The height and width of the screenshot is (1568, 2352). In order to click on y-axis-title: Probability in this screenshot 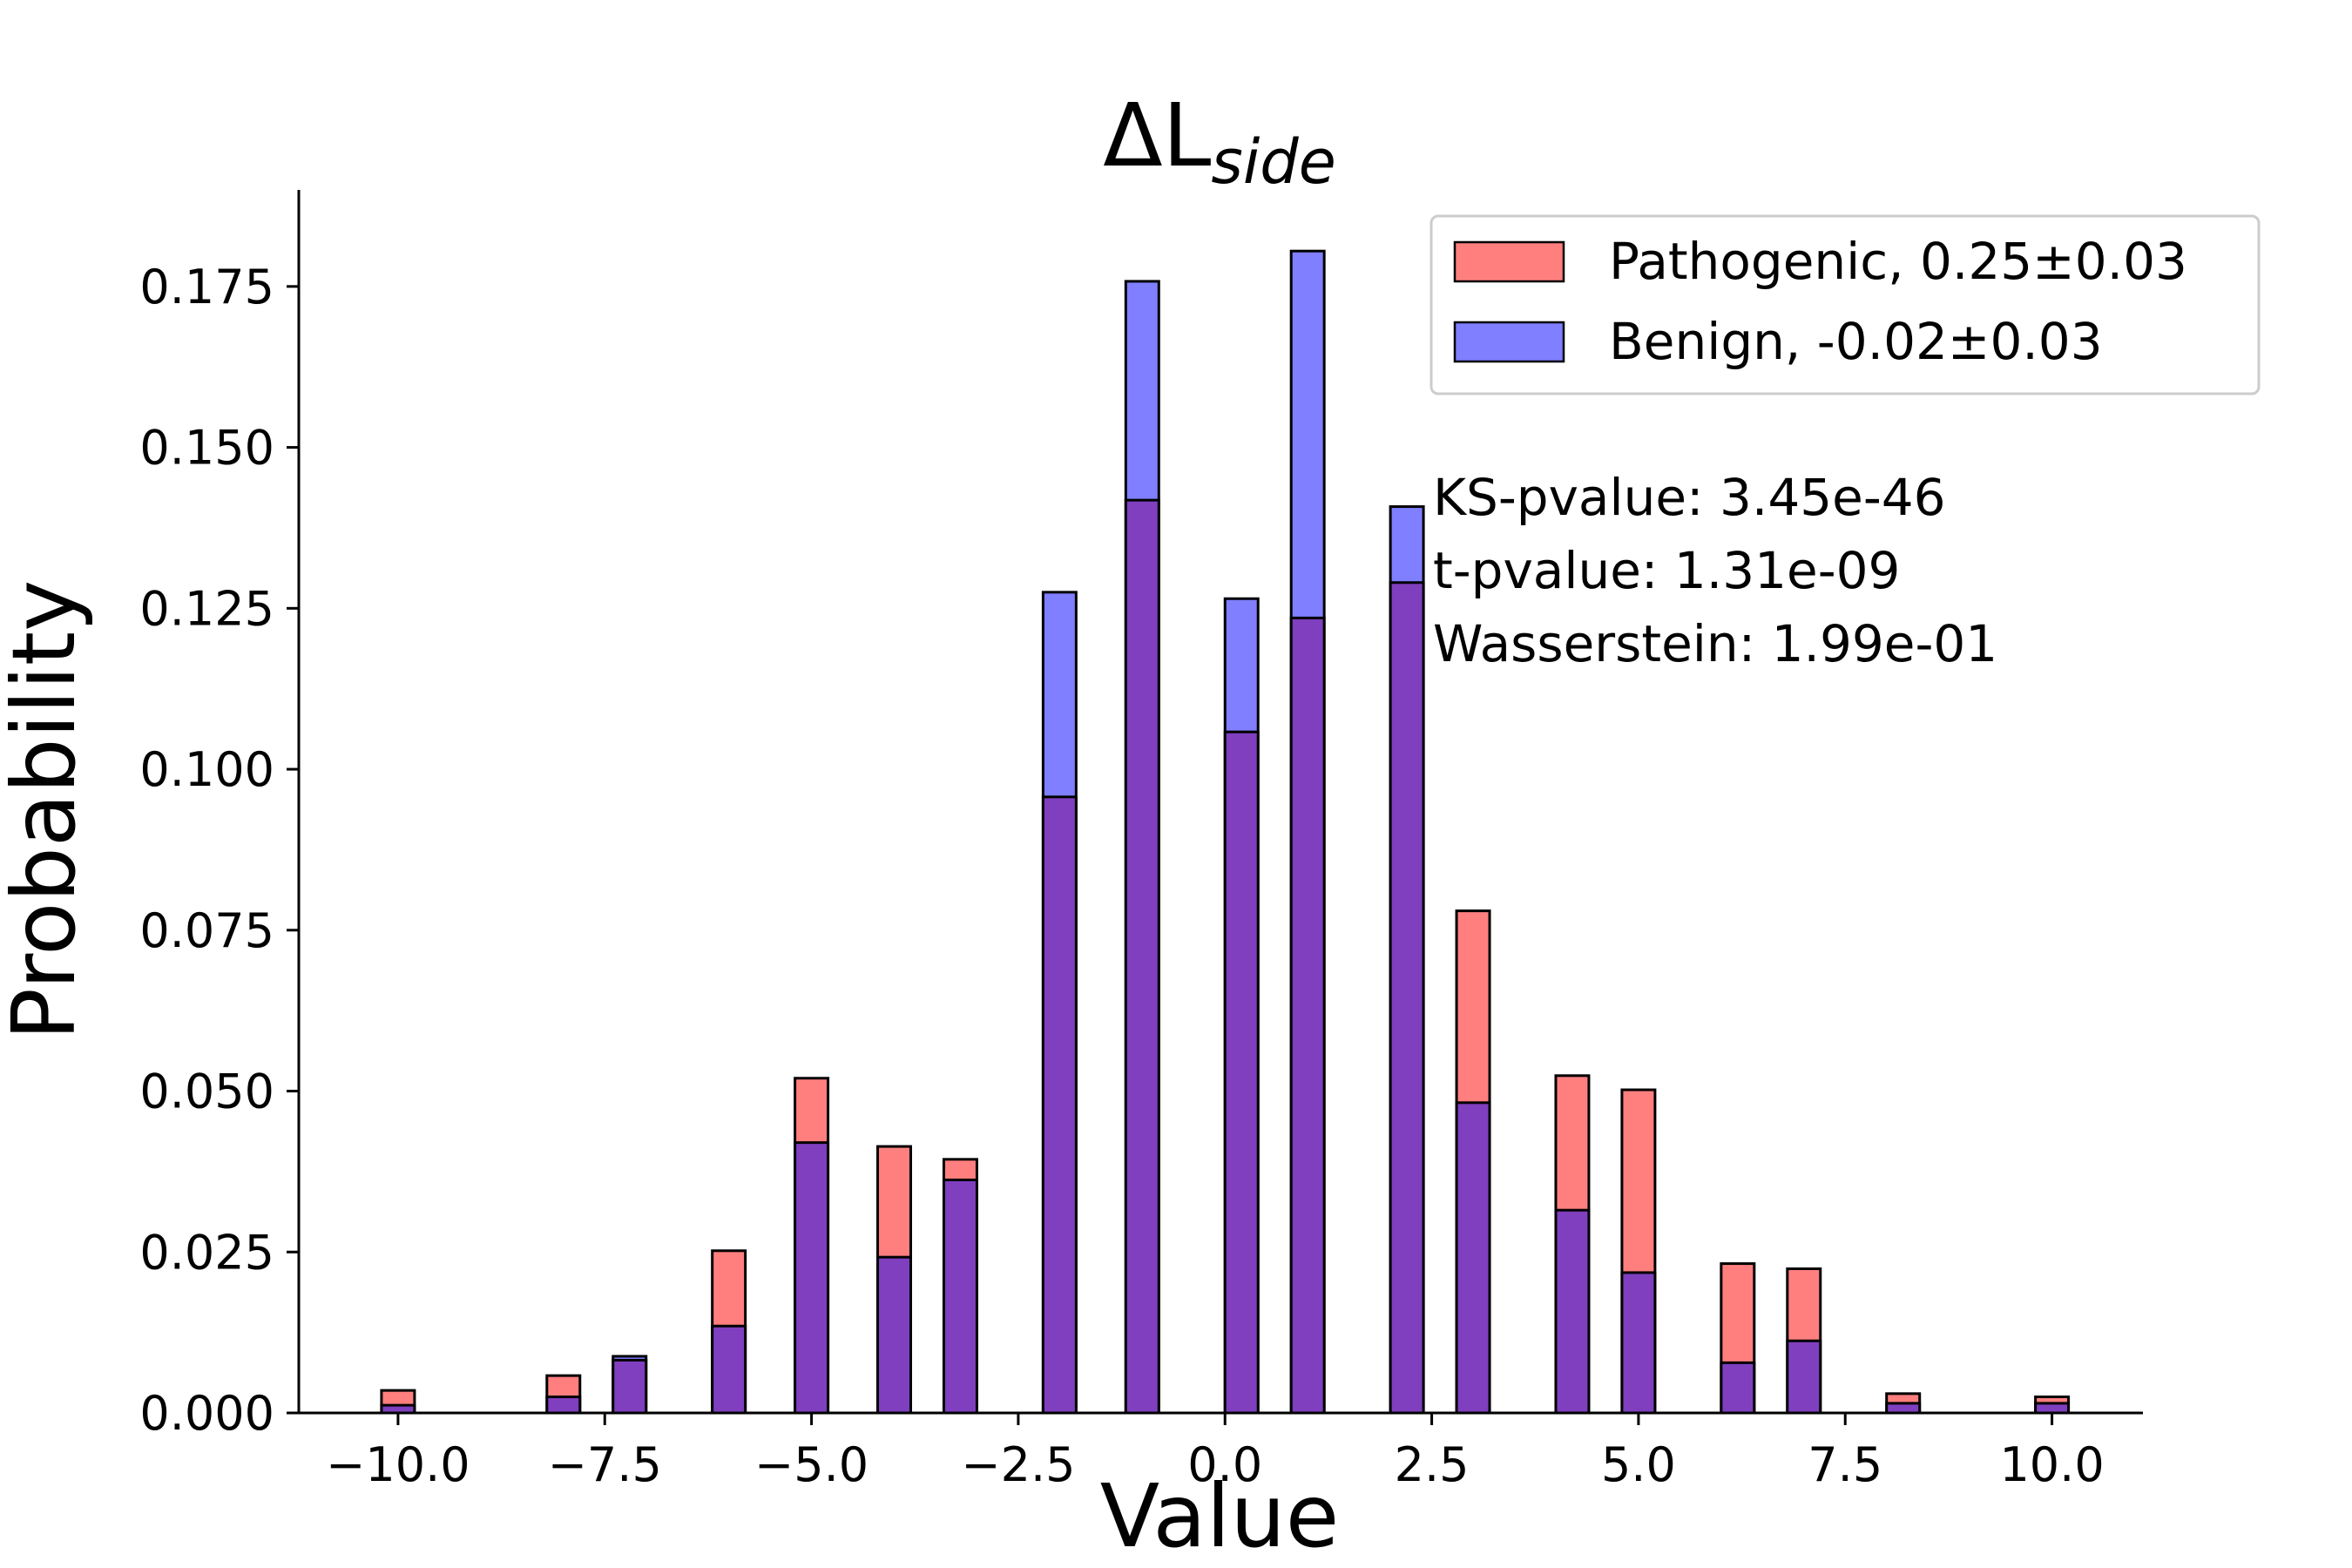, I will do `click(48, 810)`.